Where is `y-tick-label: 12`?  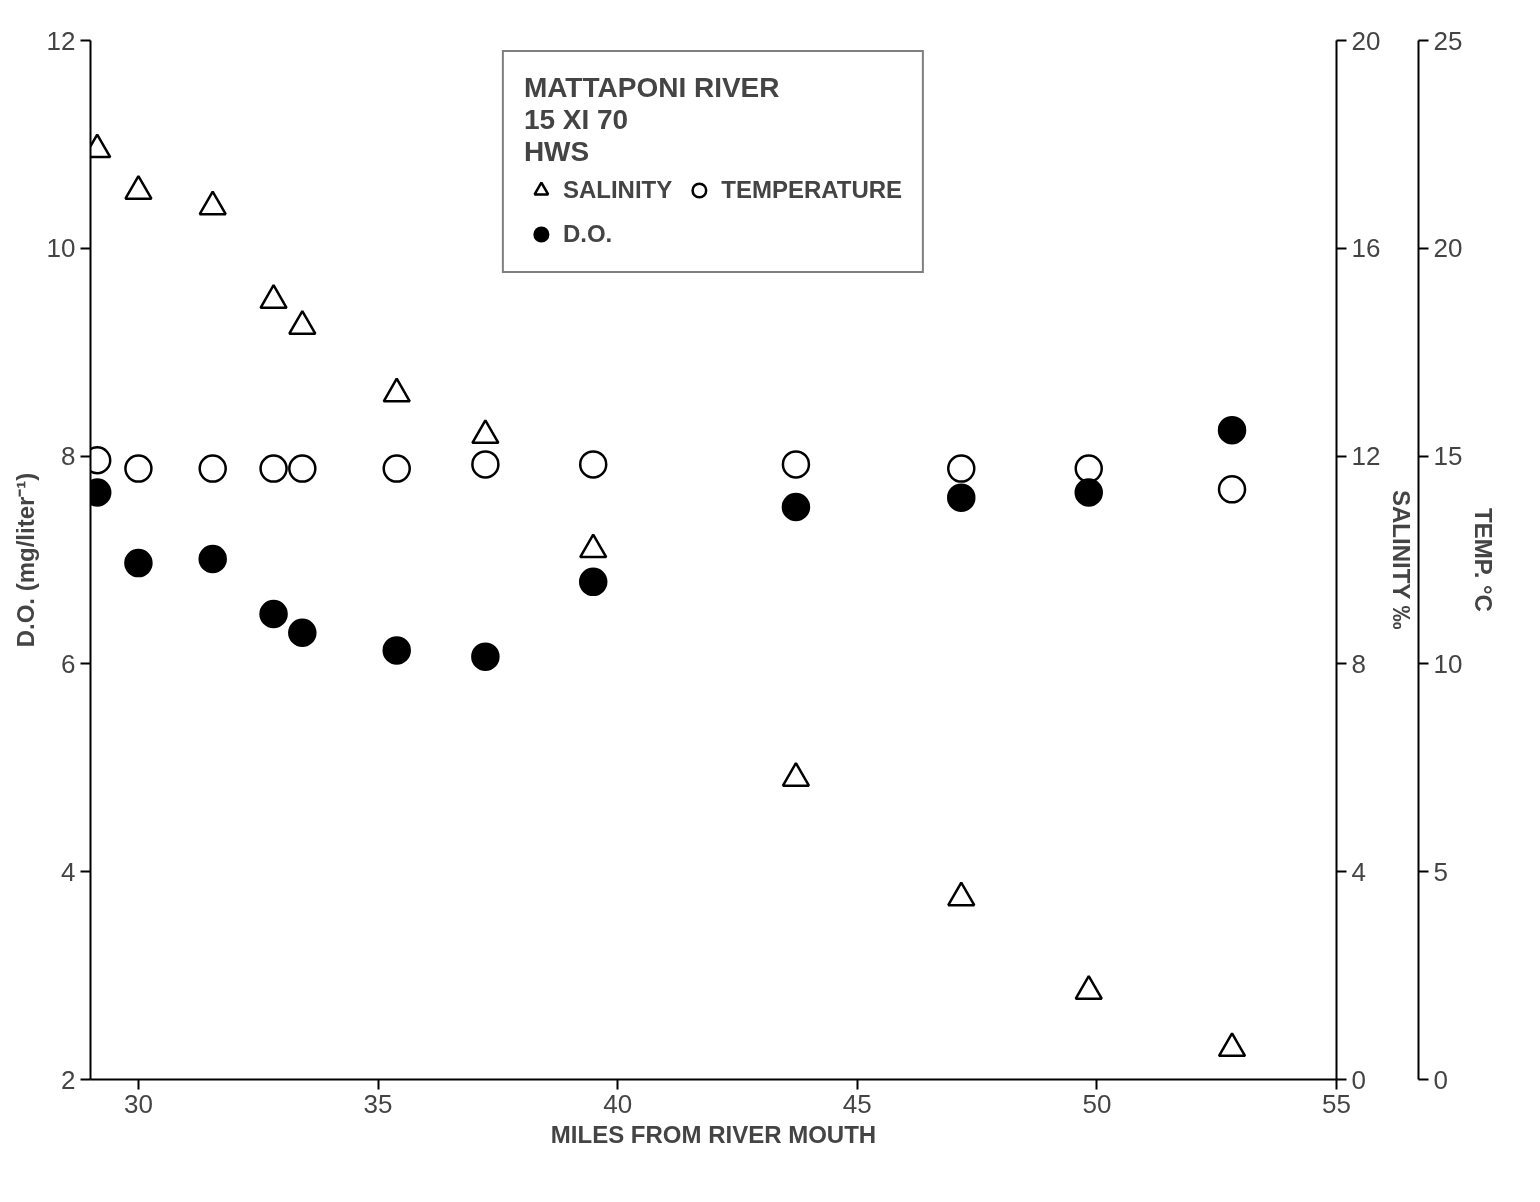 y-tick-label: 12 is located at coordinates (61, 40).